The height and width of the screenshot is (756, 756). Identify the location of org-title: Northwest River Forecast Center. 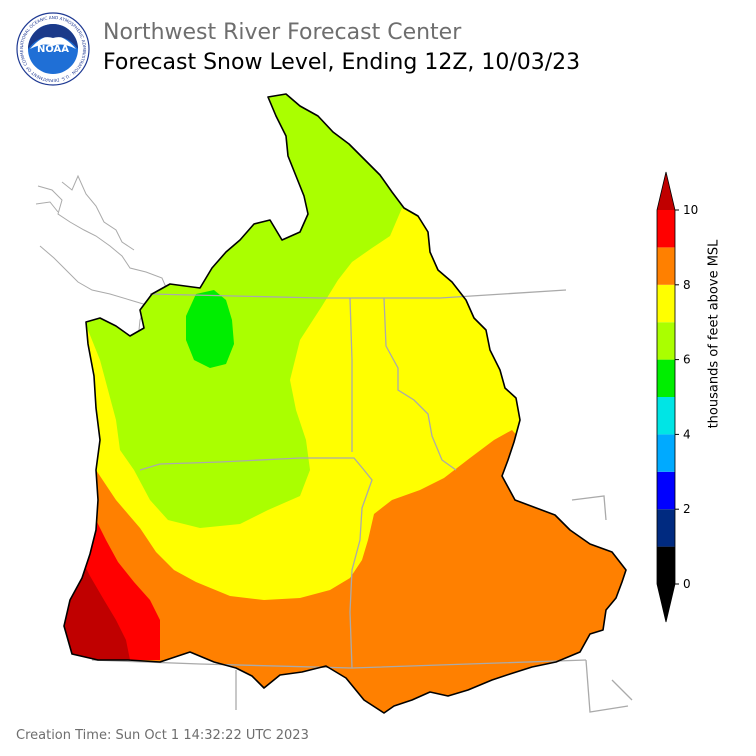
(282, 32).